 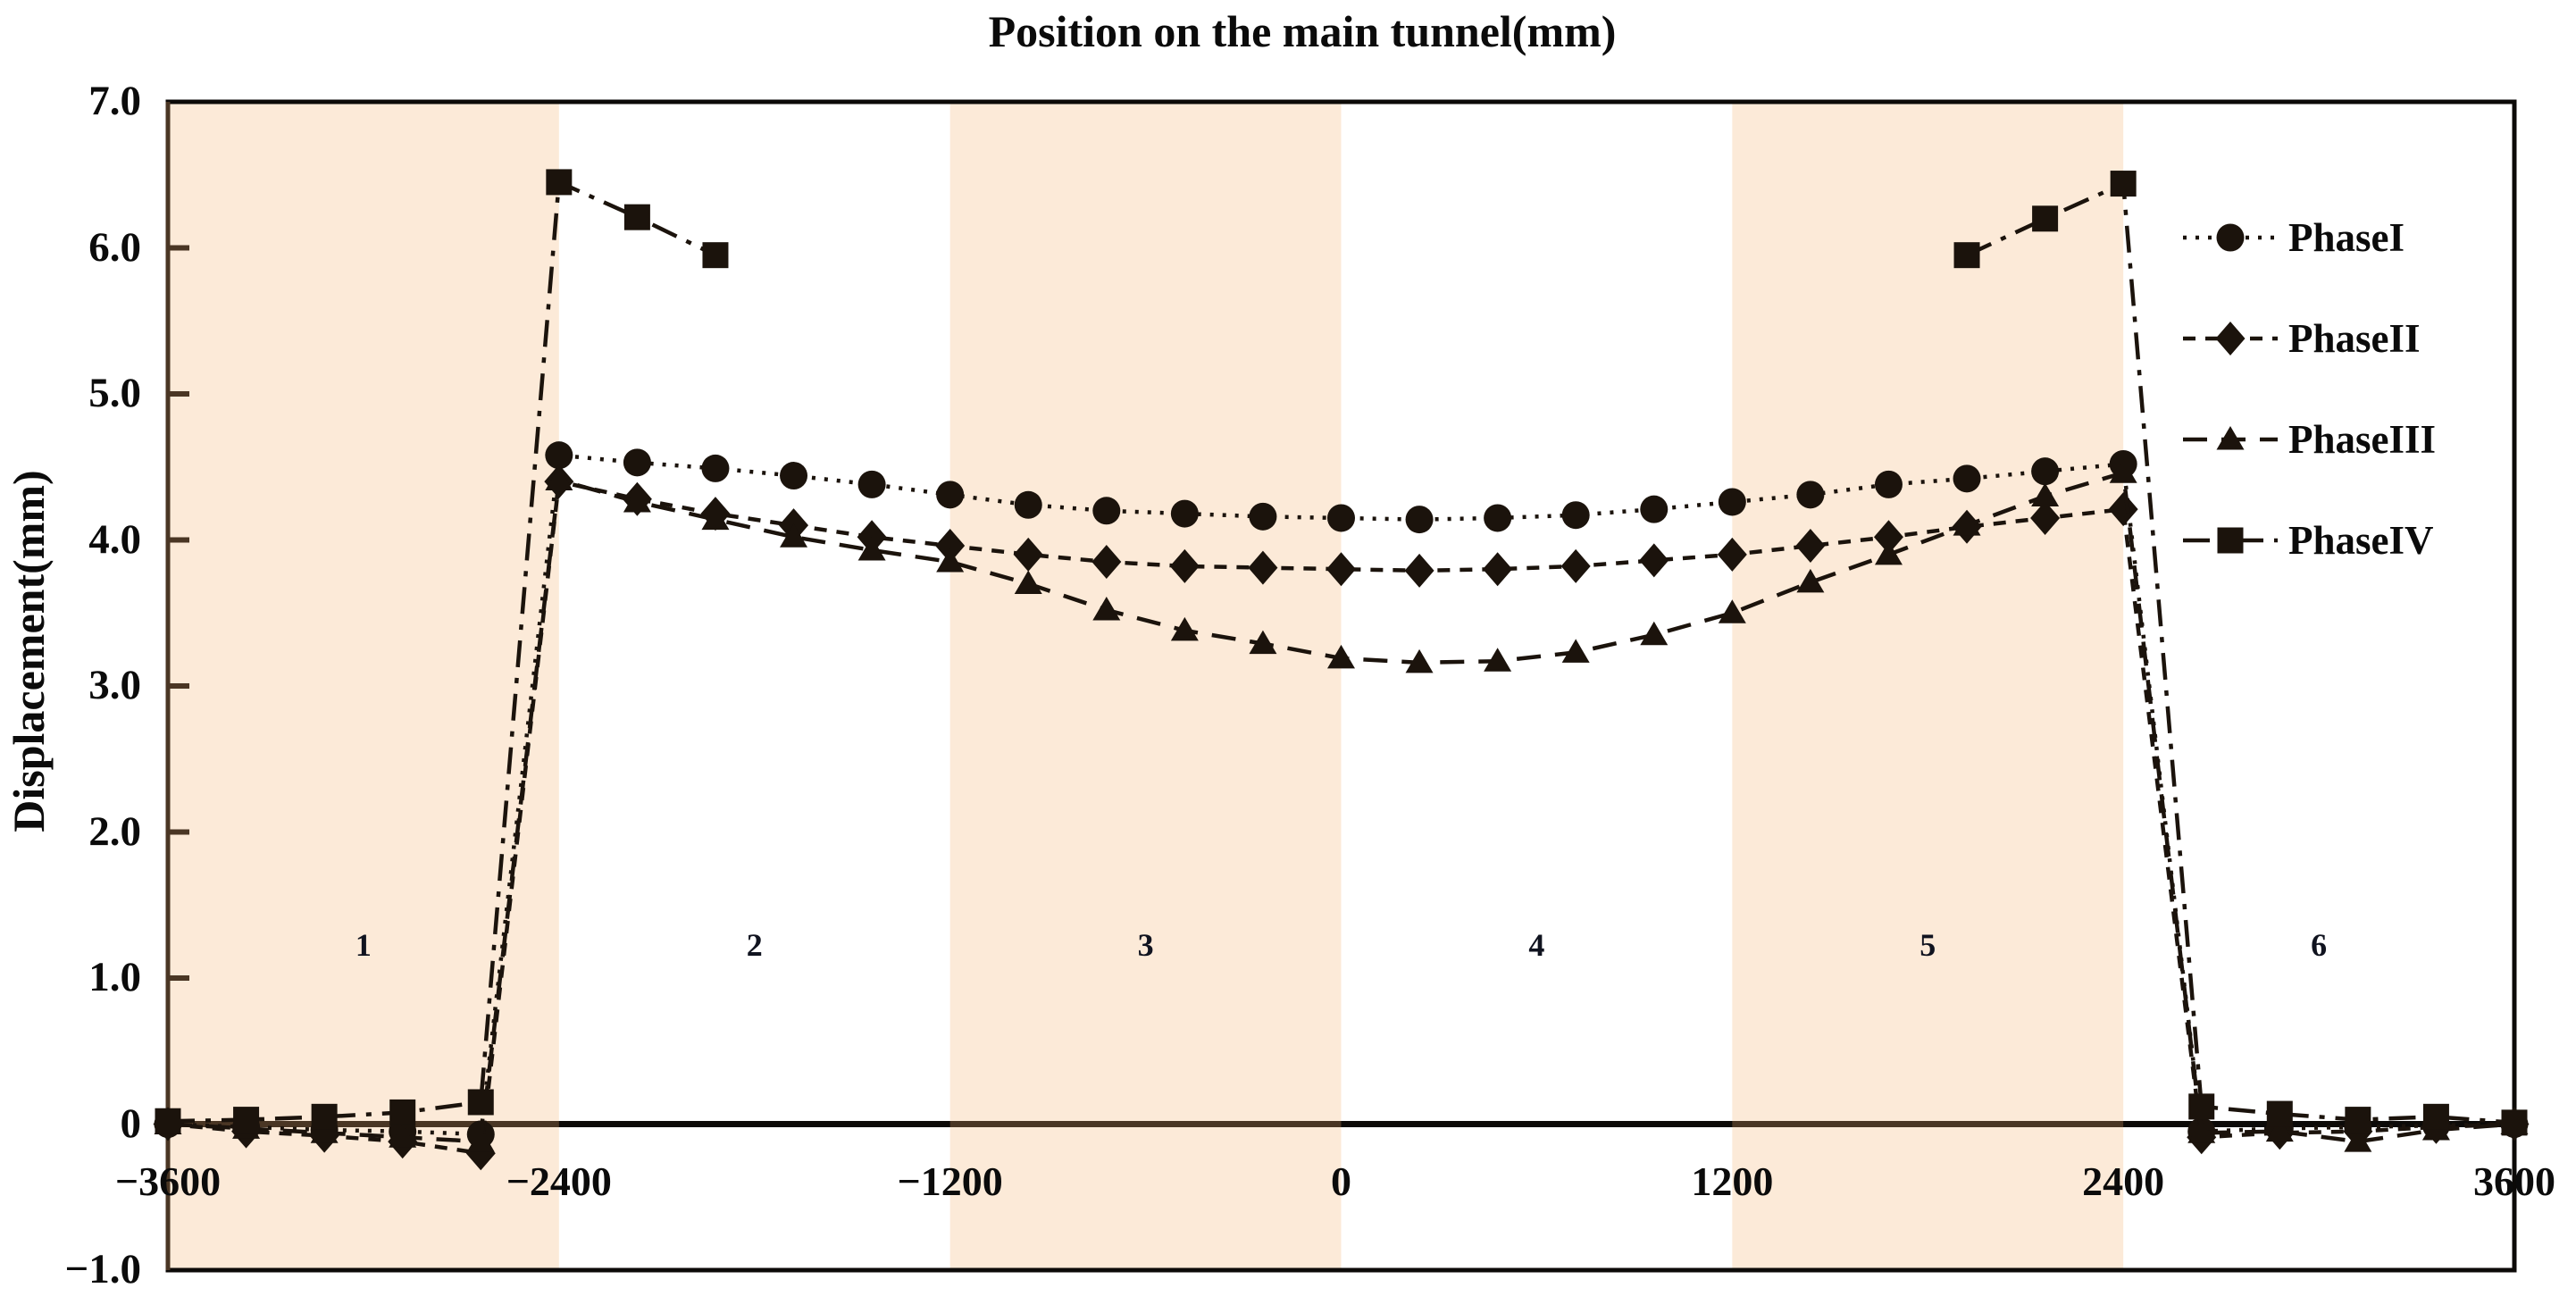 What do you see at coordinates (1146, 946) in the screenshot?
I see `region-label: 3` at bounding box center [1146, 946].